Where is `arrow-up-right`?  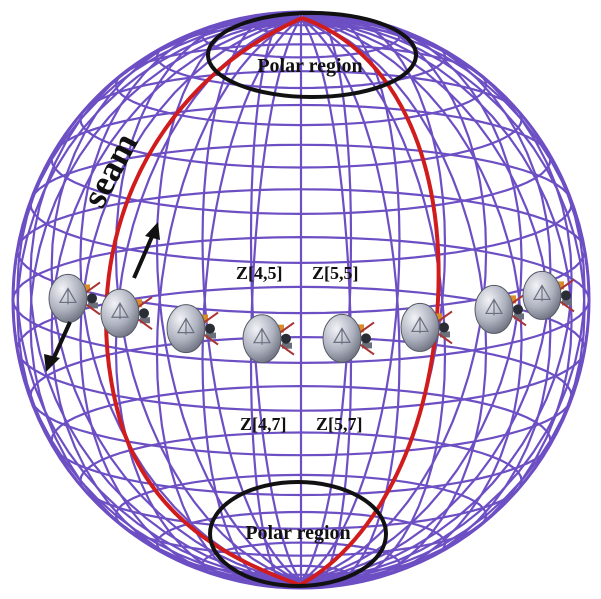 arrow-up-right is located at coordinates (146, 250).